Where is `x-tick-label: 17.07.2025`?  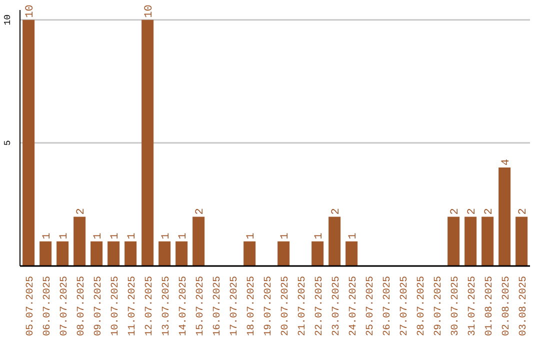
x-tick-label: 17.07.2025 is located at coordinates (235, 306).